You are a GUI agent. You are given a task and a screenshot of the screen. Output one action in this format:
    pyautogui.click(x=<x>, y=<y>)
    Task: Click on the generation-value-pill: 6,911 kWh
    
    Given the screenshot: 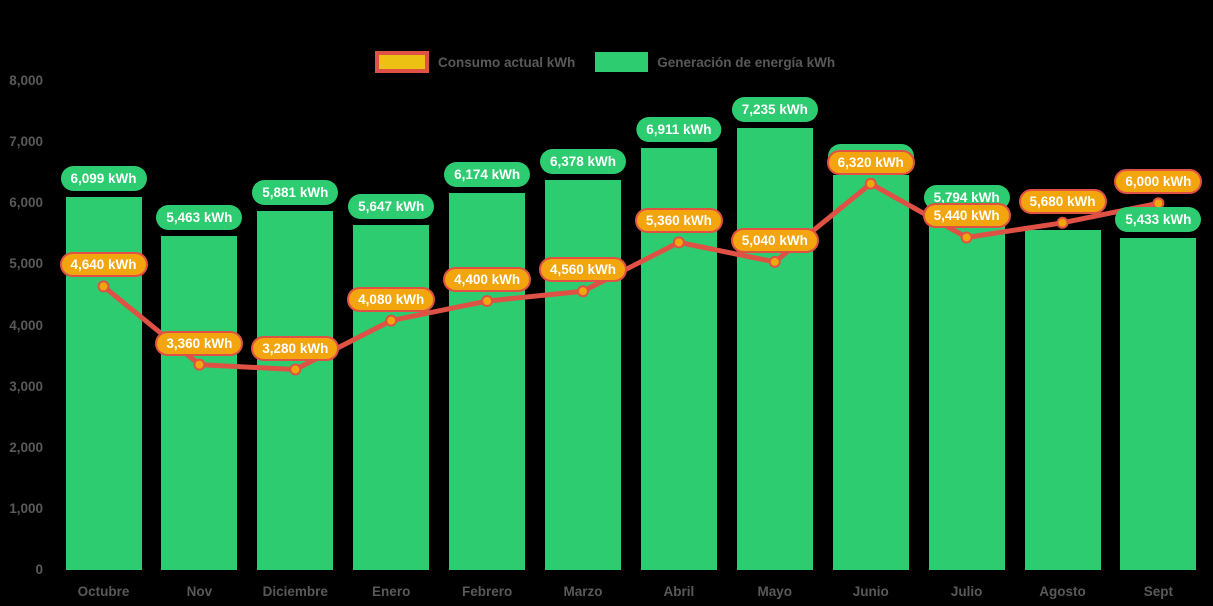 What is the action you would take?
    pyautogui.click(x=679, y=129)
    